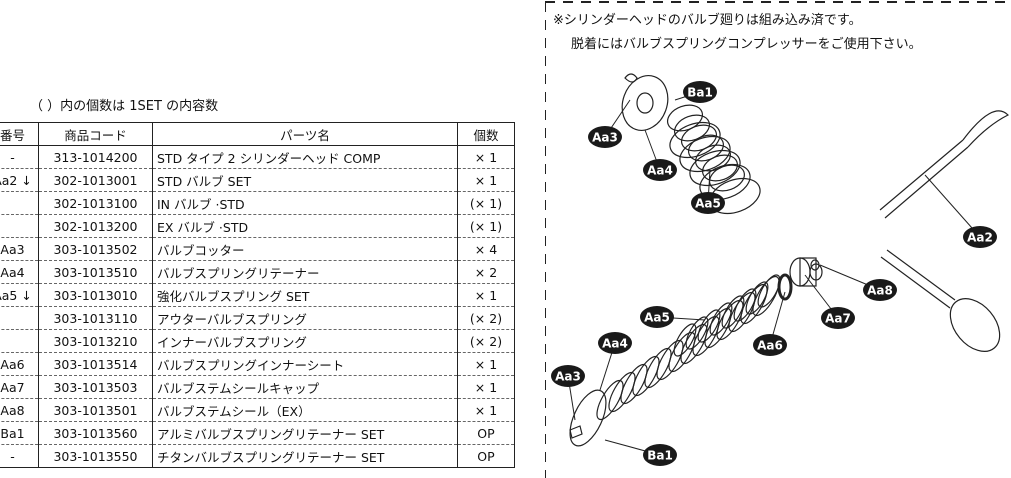 The width and height of the screenshot is (1011, 478). I want to click on table-cell: Ba1, so click(19, 433).